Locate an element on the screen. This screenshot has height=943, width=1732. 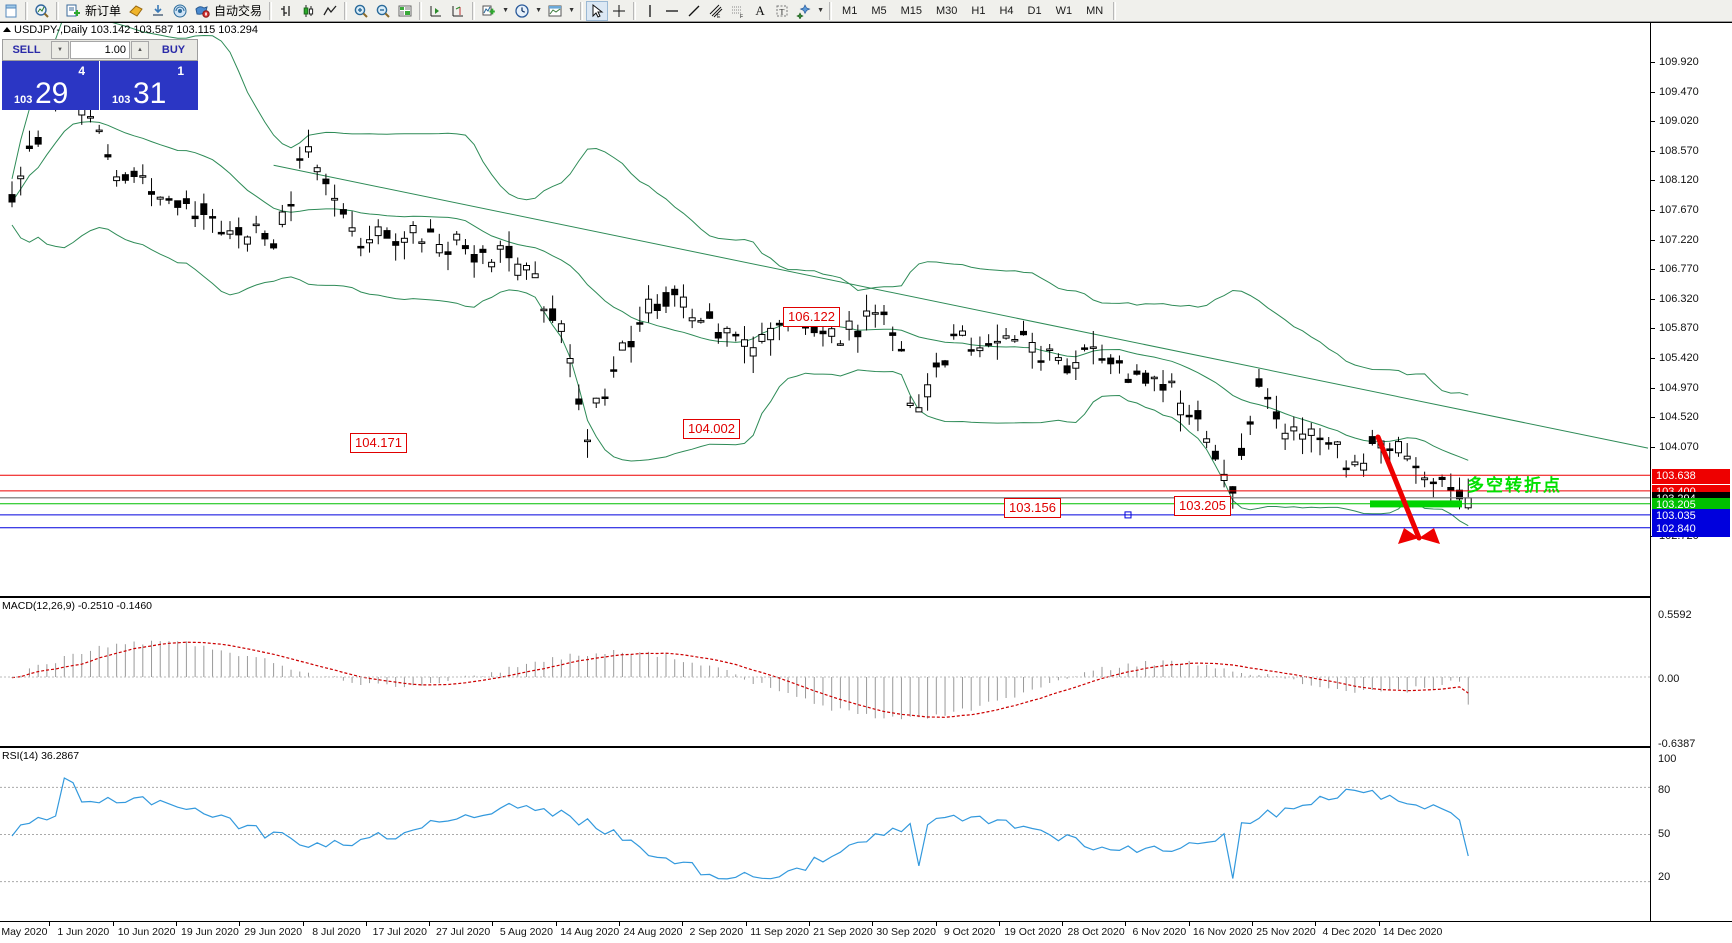
cursor-icon is located at coordinates (597, 10).